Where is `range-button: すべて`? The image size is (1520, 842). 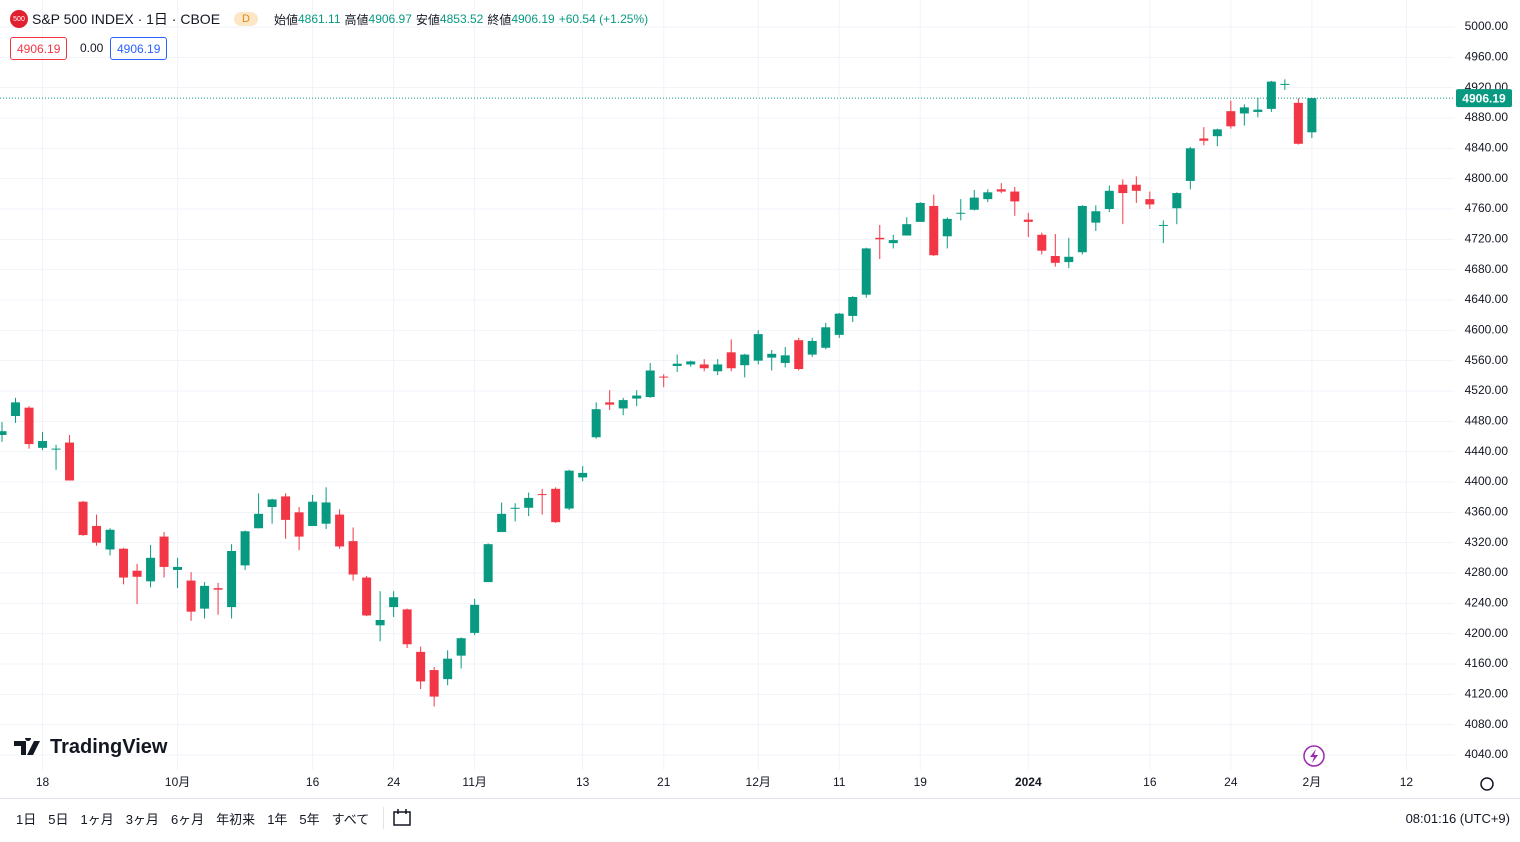 range-button: すべて is located at coordinates (350, 819).